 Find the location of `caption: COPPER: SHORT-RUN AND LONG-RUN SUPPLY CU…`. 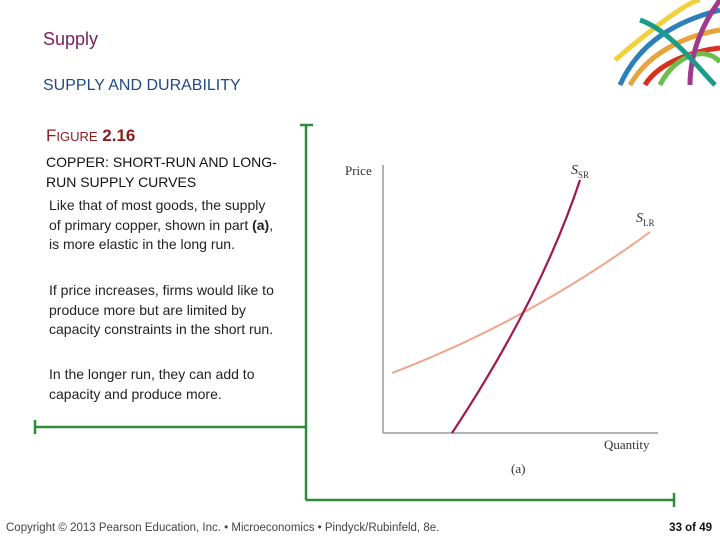

caption: COPPER: SHORT-RUN AND LONG-RUN SUPPLY CU… is located at coordinates (161, 172).